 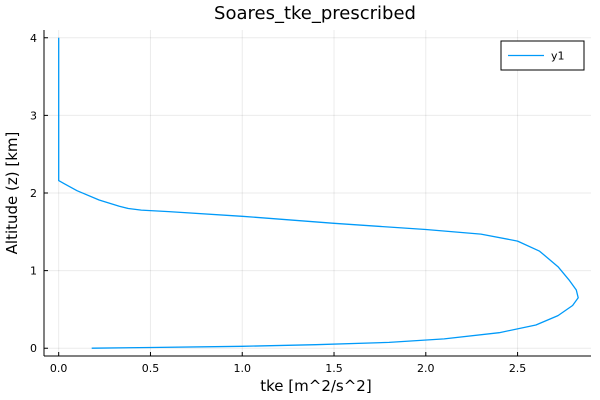 I want to click on x-tick-label: 1.0, so click(x=242, y=368).